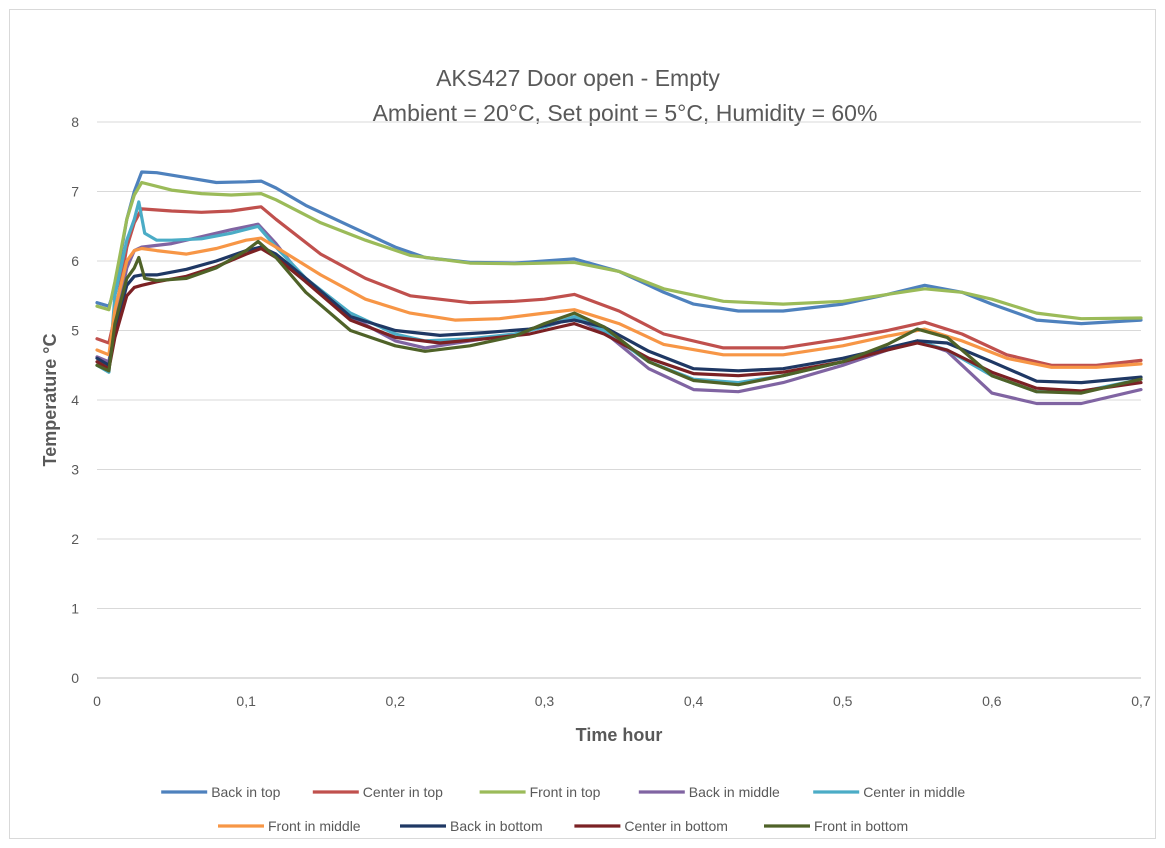 The image size is (1165, 848). What do you see at coordinates (545, 701) in the screenshot?
I see `x-tick-label: 0,3` at bounding box center [545, 701].